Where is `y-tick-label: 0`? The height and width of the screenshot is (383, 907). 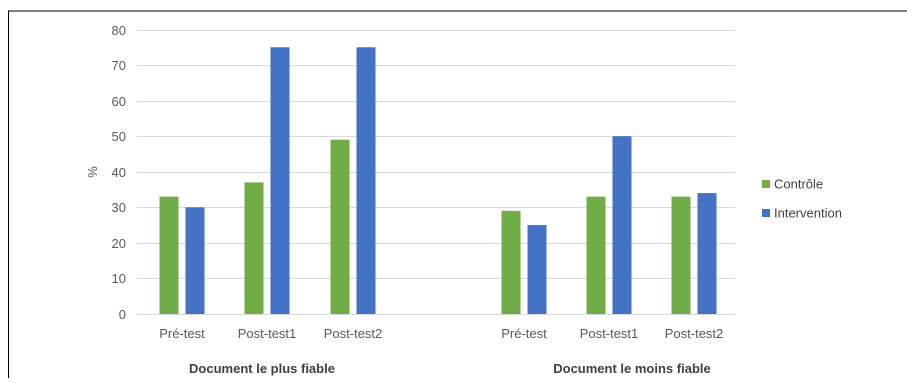
y-tick-label: 0 is located at coordinates (122, 314).